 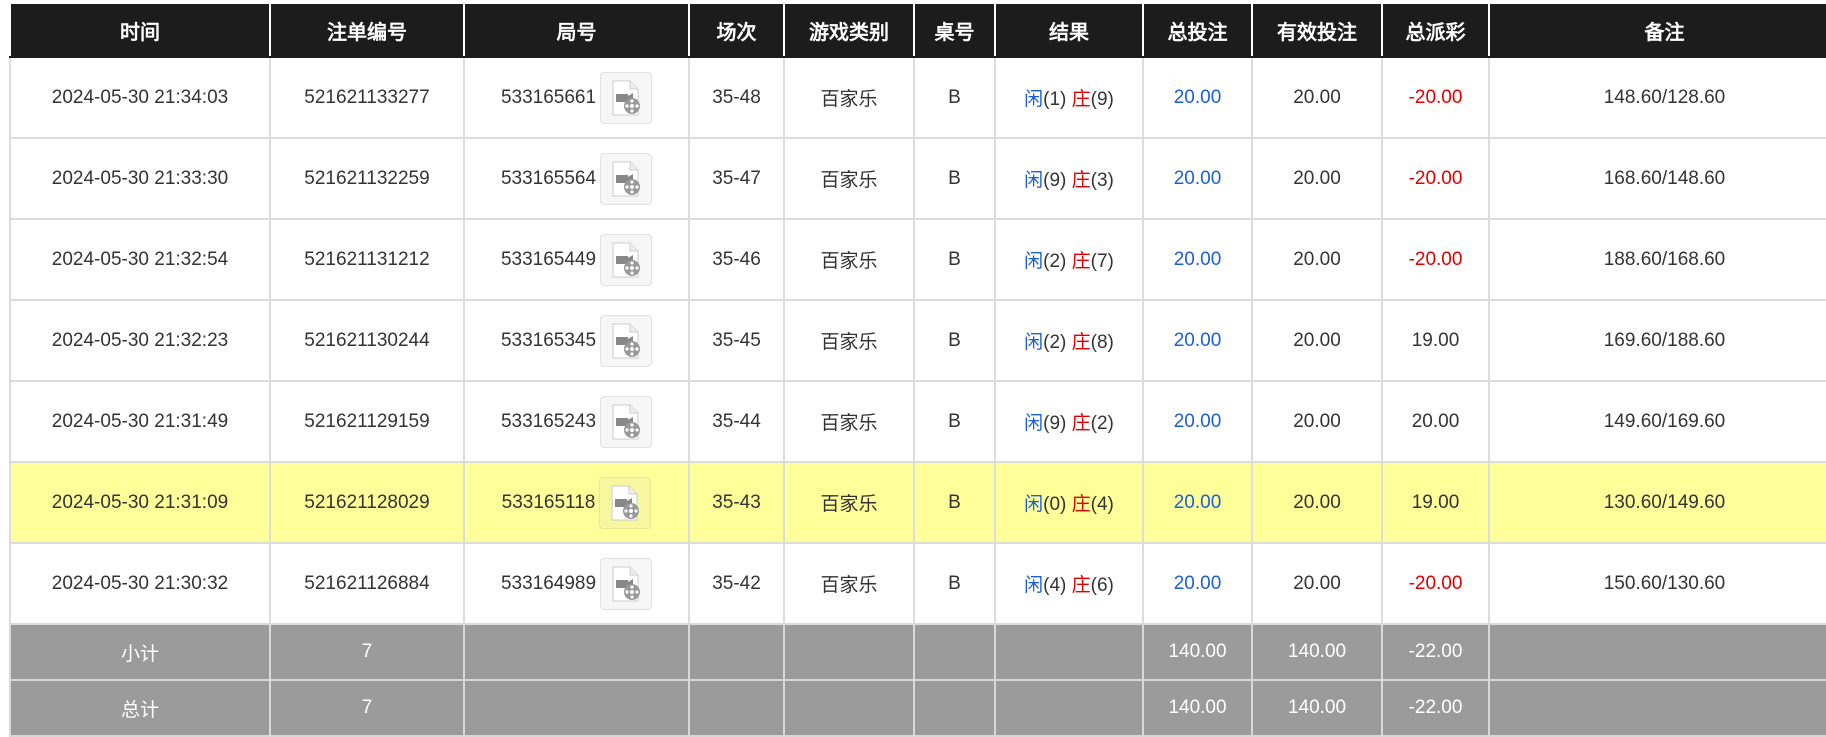 I want to click on subtotal-row: 小计 7 140.00 140.00 -22.00, so click(x=917, y=652).